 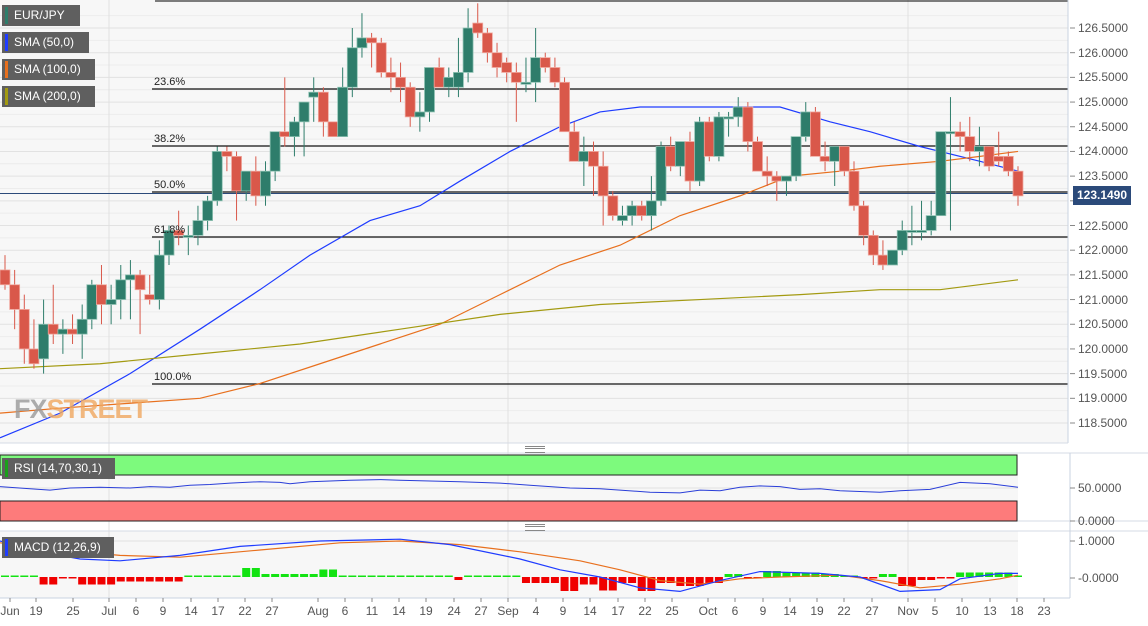 What do you see at coordinates (1103, 274) in the screenshot?
I see `price-axis-tick: 121.5000` at bounding box center [1103, 274].